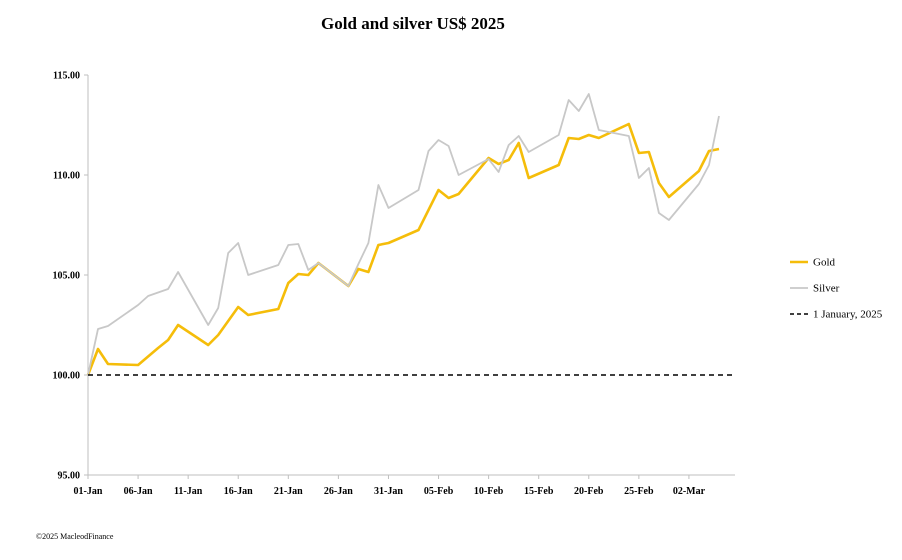 This screenshot has width=902, height=560. What do you see at coordinates (288, 491) in the screenshot?
I see `x-tick-label: 21-Jan` at bounding box center [288, 491].